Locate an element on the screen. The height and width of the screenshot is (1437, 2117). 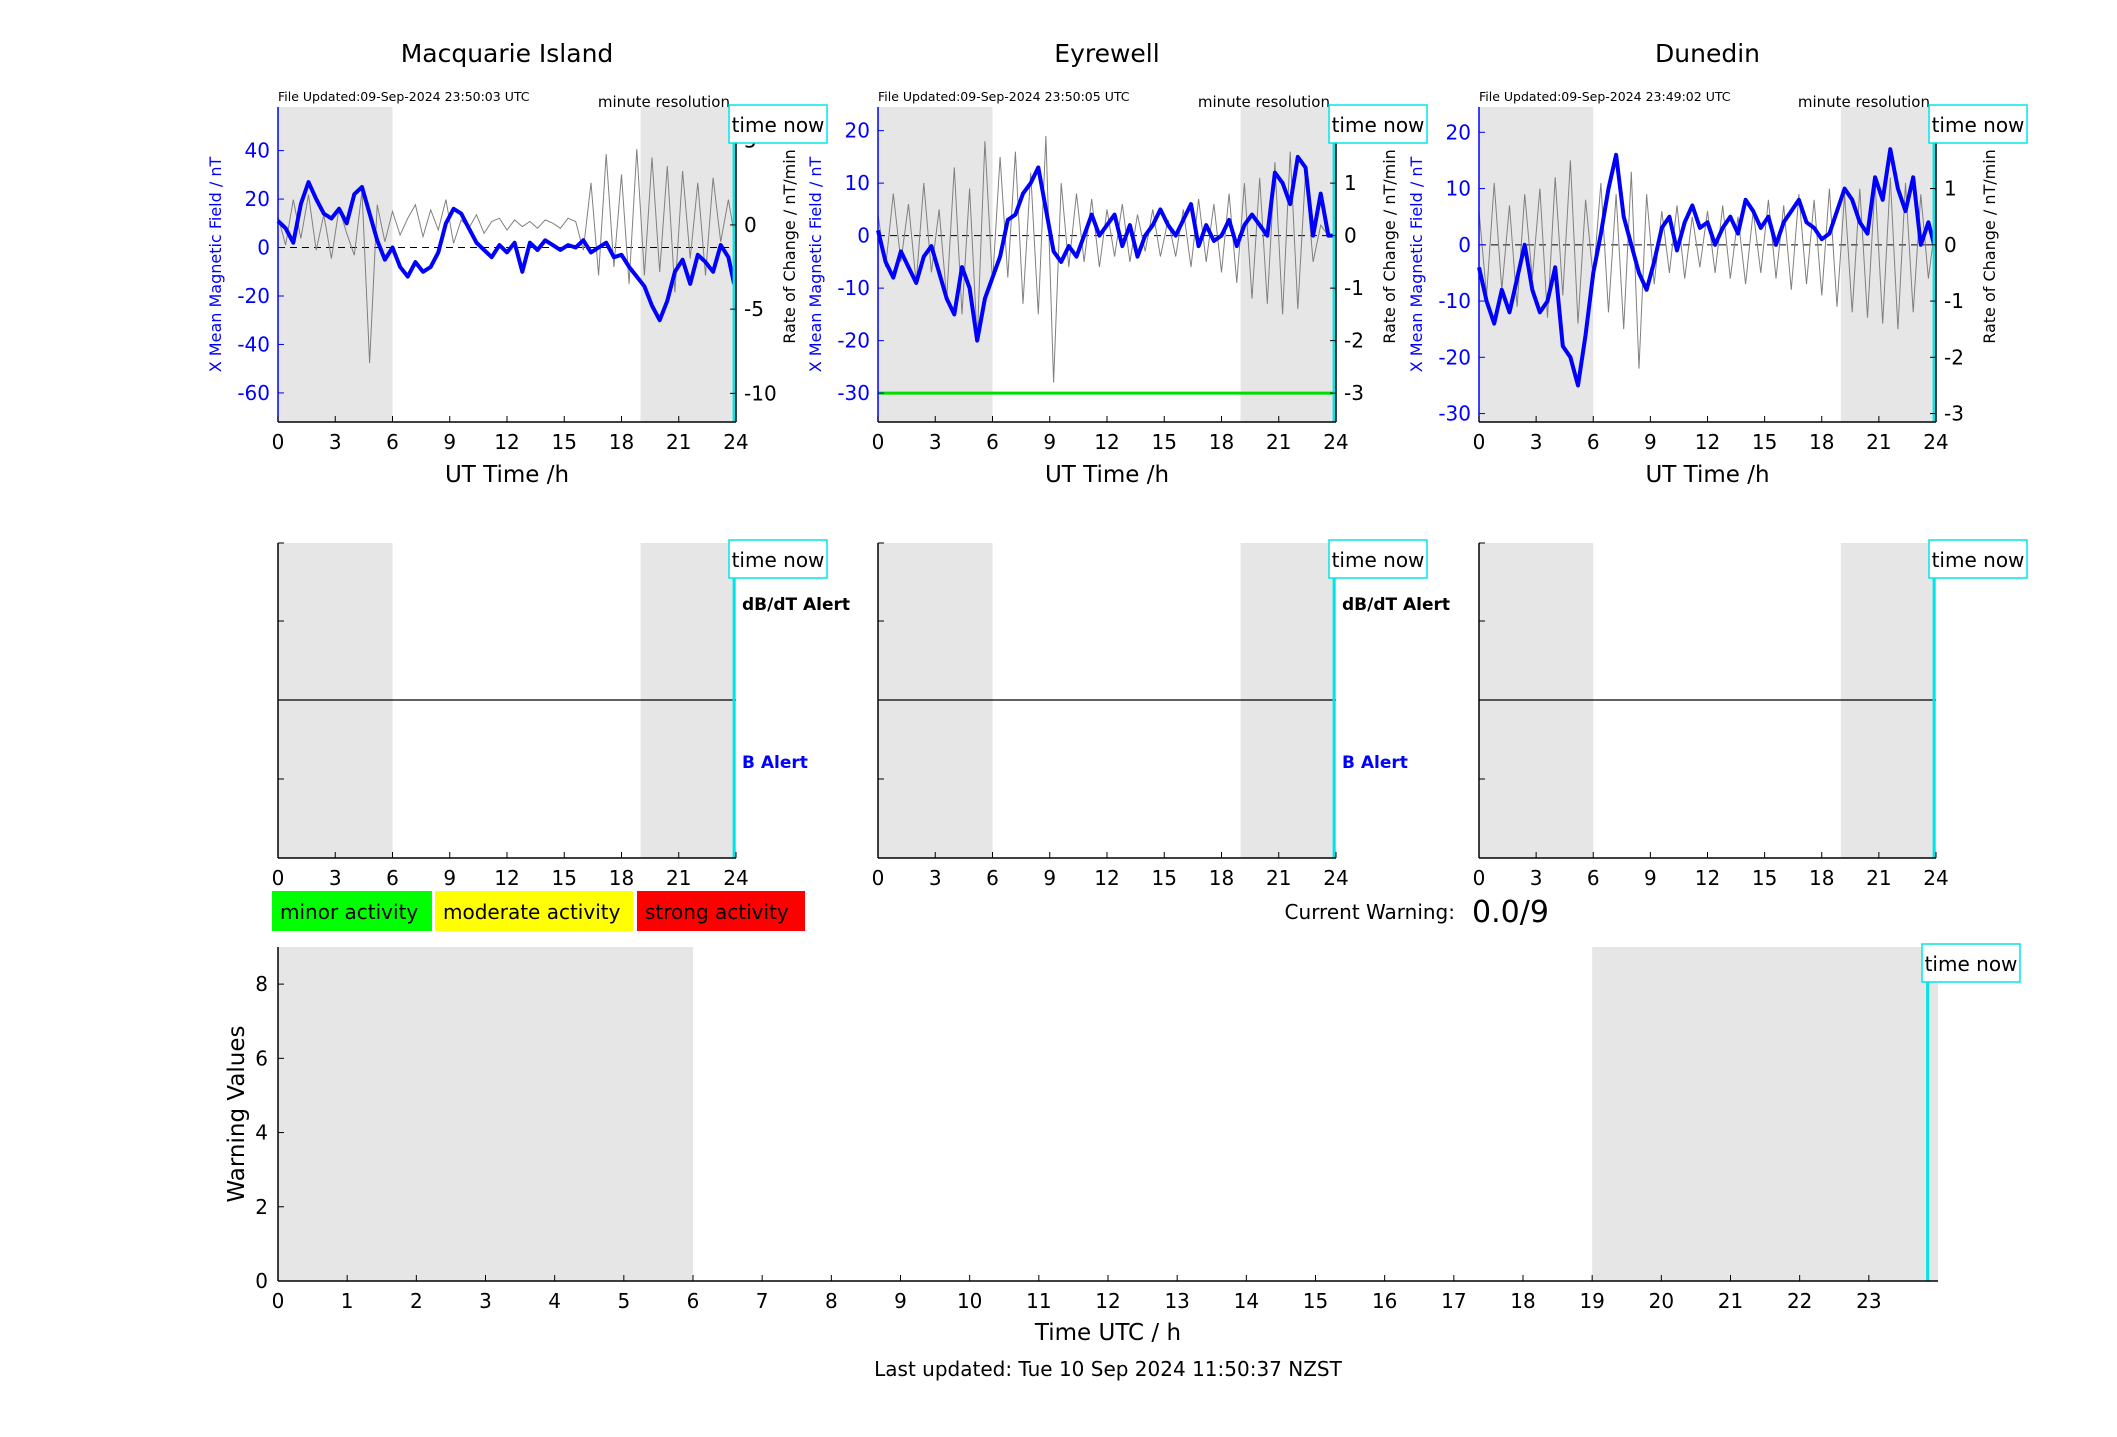
station-title: Dunedin is located at coordinates (1707, 53).